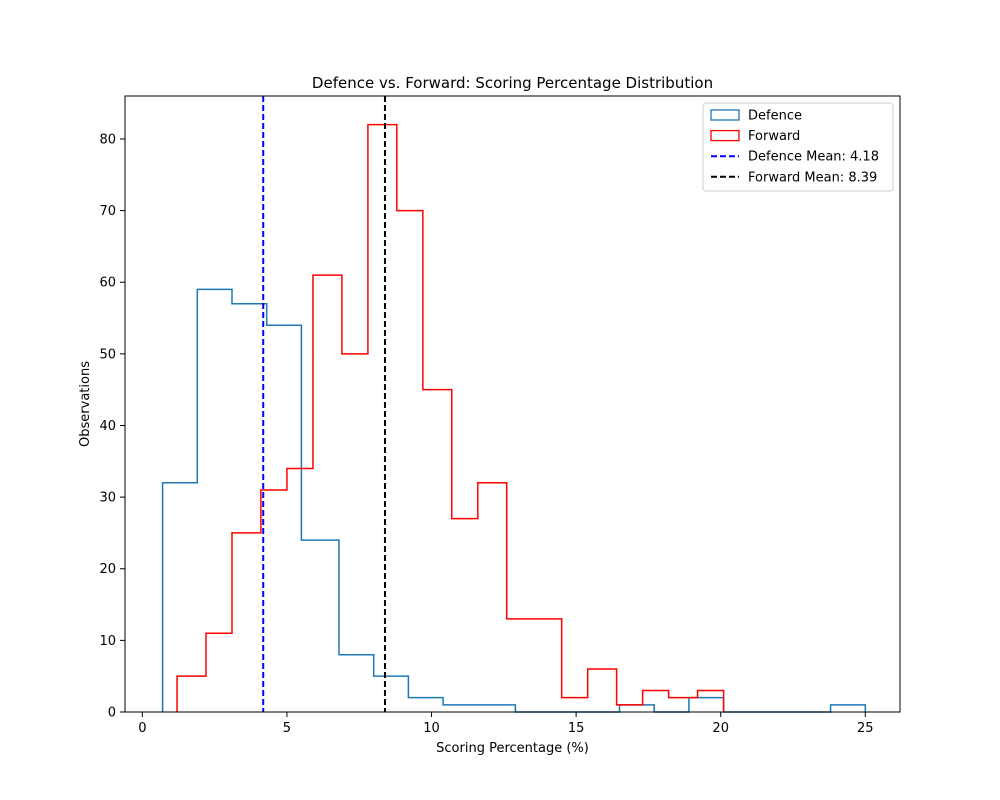 The width and height of the screenshot is (1000, 800). What do you see at coordinates (512, 748) in the screenshot?
I see `x-axis-label: Scoring Percentage (%)` at bounding box center [512, 748].